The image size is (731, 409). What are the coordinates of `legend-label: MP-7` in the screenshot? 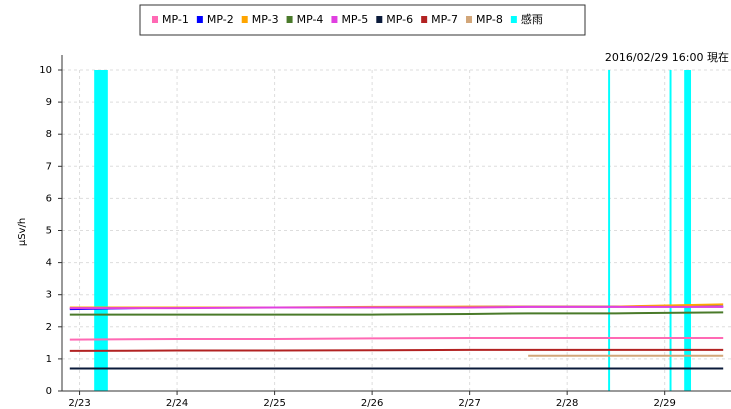 It's located at (444, 19).